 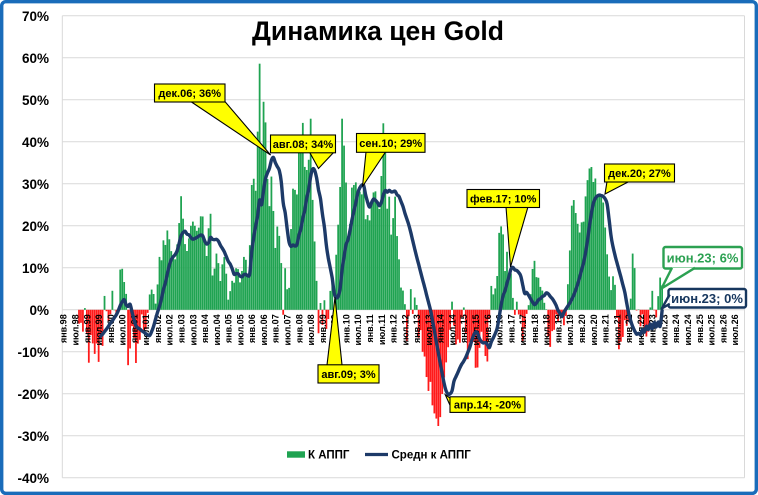 I want to click on svg-text: сен.10; 29%, so click(x=390, y=144).